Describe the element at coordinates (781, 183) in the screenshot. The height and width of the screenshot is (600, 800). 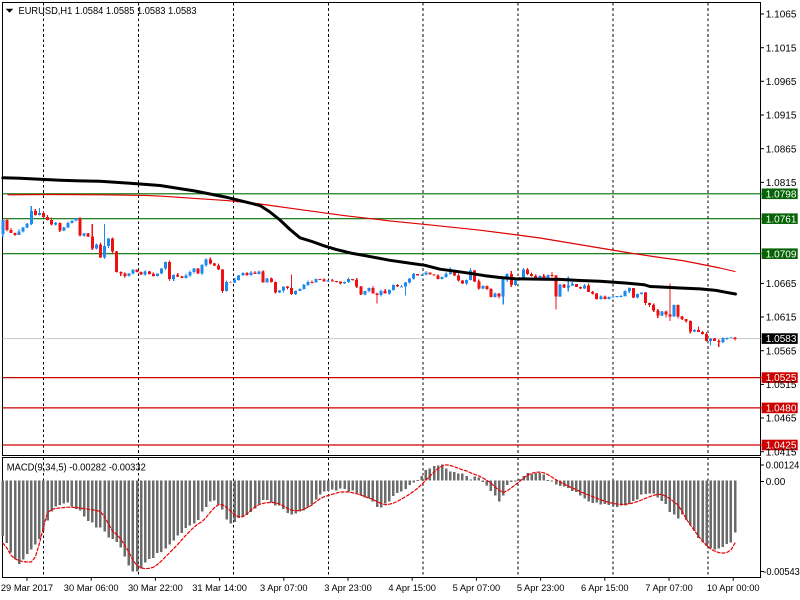
I see `svg-text: 1.0815` at that location.